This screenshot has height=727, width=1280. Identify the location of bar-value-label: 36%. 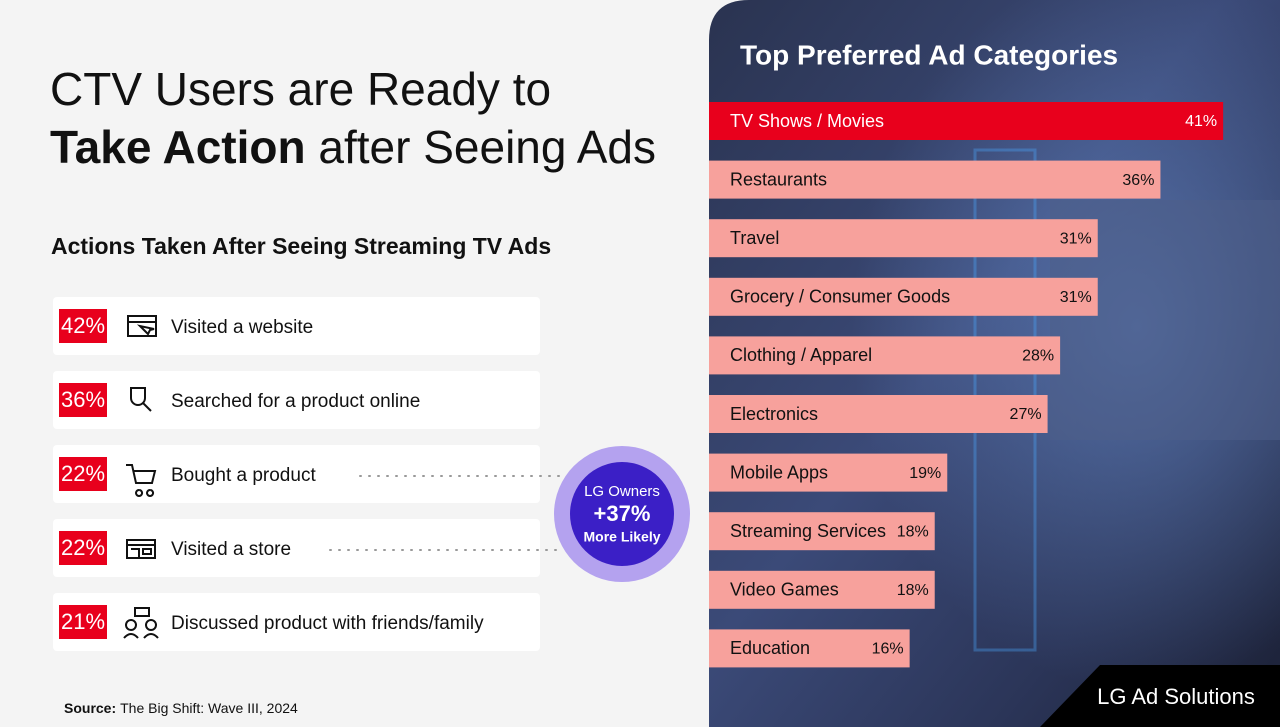
(1138, 180).